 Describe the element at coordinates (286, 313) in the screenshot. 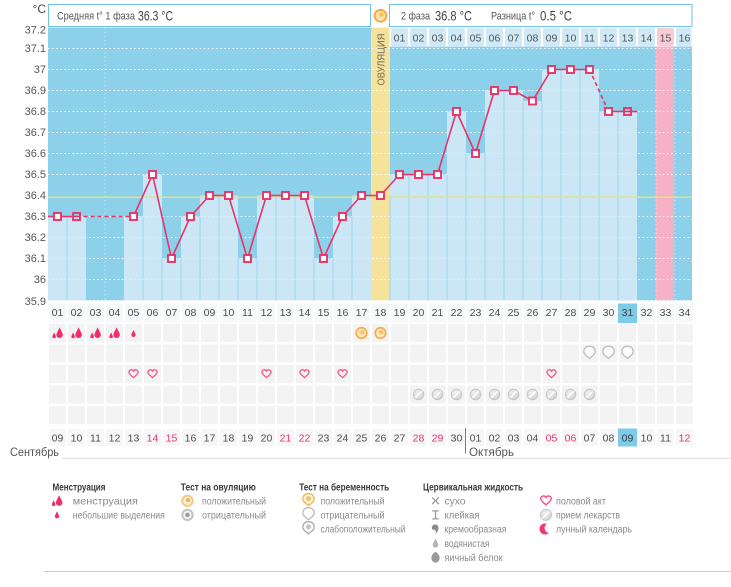

I see `svg-text: 13` at that location.